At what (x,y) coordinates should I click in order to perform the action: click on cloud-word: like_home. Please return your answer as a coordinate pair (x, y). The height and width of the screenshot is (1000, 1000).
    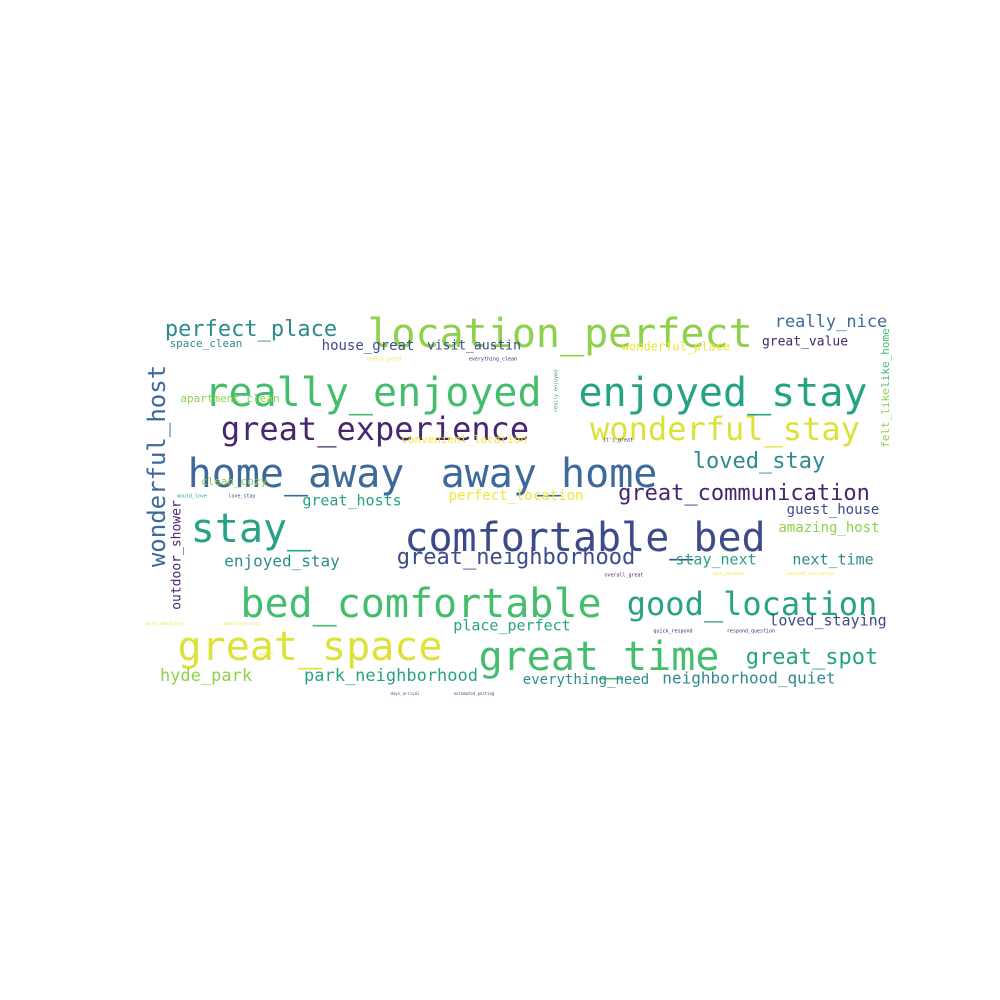
    Looking at the image, I should click on (885, 358).